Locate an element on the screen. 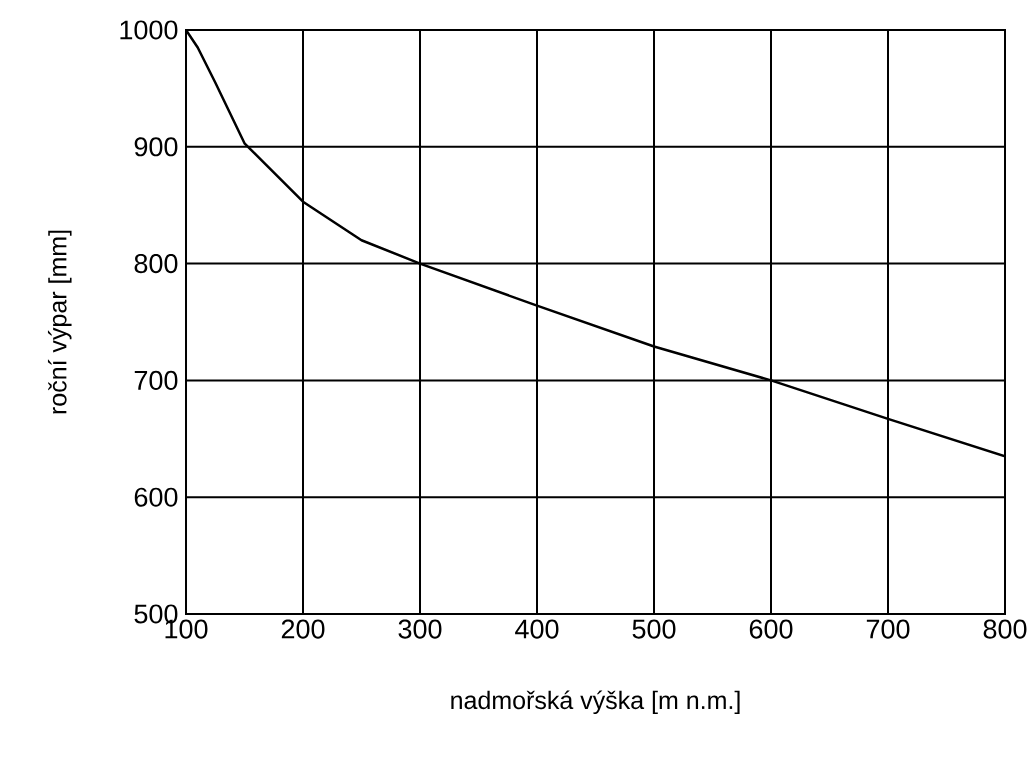 The width and height of the screenshot is (1033, 762). x-tick-label: 700 is located at coordinates (888, 629).